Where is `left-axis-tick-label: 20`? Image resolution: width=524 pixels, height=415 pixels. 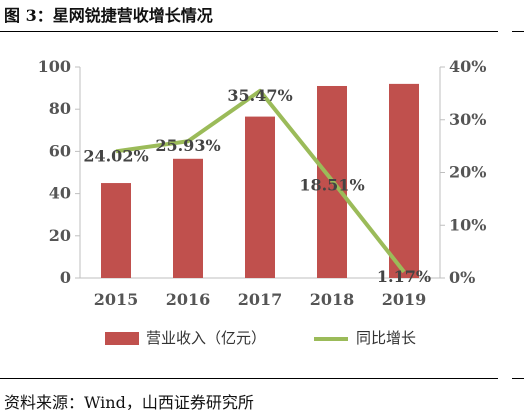
left-axis-tick-label: 20 is located at coordinates (60, 235).